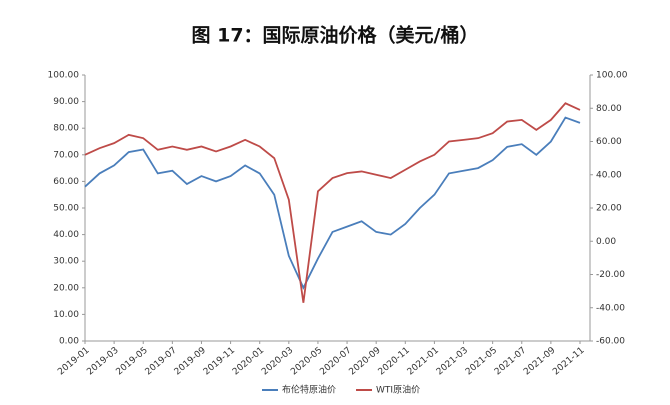 The image size is (670, 405). Describe the element at coordinates (132, 362) in the screenshot. I see `x-tick-label: 2019-05` at that location.